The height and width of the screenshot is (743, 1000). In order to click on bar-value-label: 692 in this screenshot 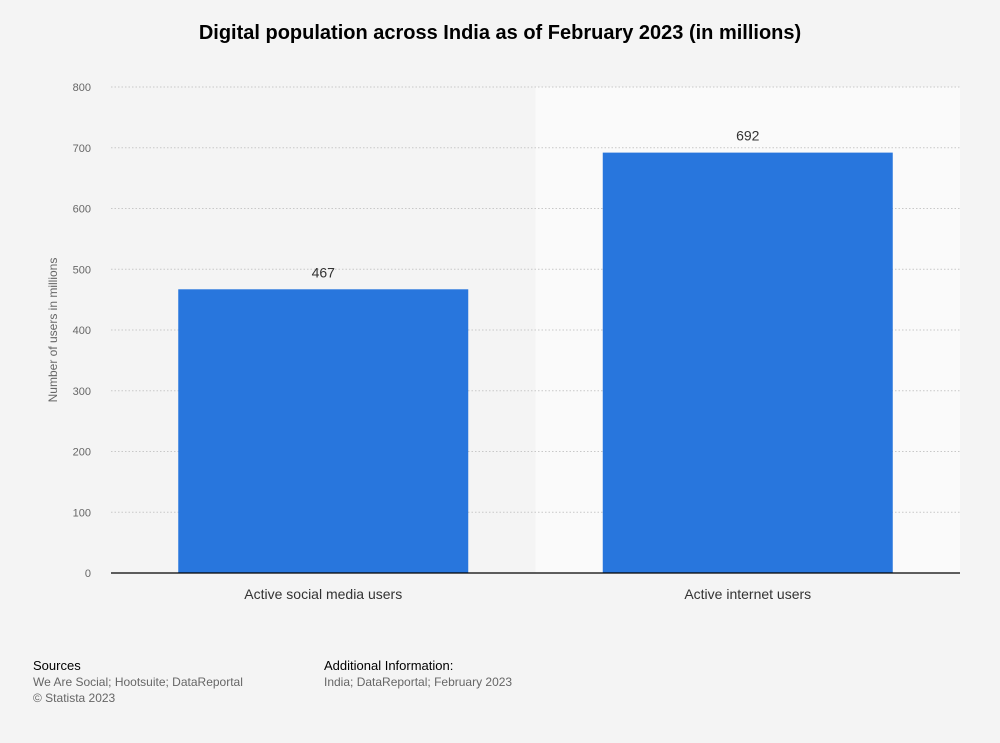, I will do `click(748, 136)`.